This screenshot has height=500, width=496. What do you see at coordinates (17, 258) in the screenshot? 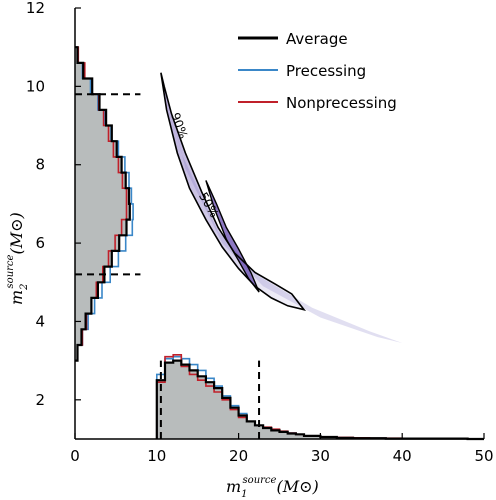
I see `y-axis-label: m2source(M⊙)` at bounding box center [17, 258].